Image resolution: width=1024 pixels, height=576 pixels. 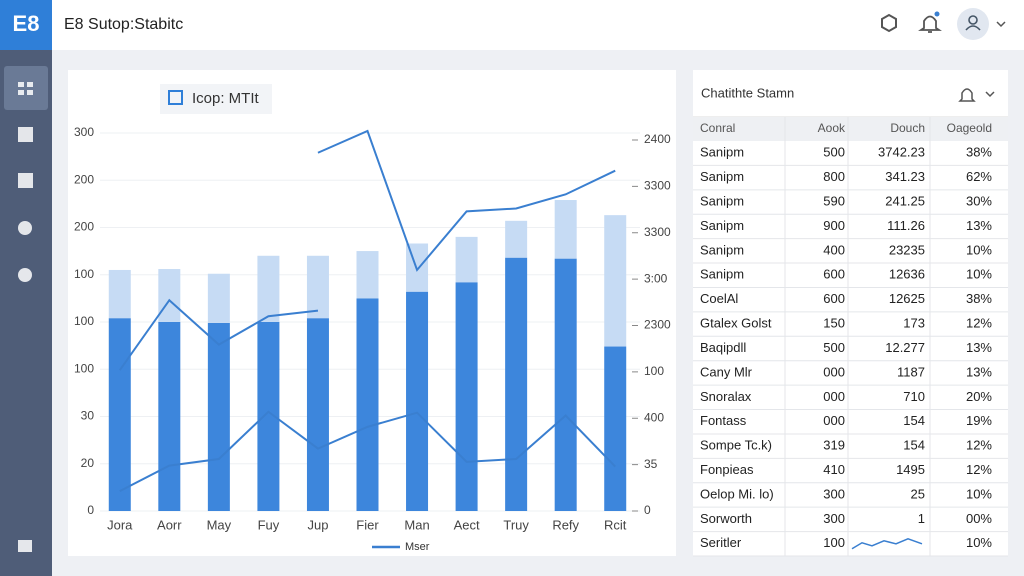 I want to click on y2-axis-label: 2400, so click(x=657, y=139).